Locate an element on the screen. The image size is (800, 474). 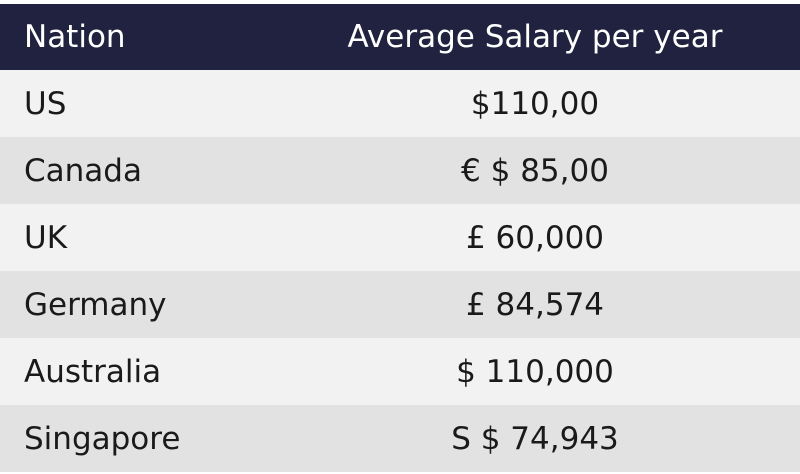
table-row: US $110,00 is located at coordinates (400, 103).